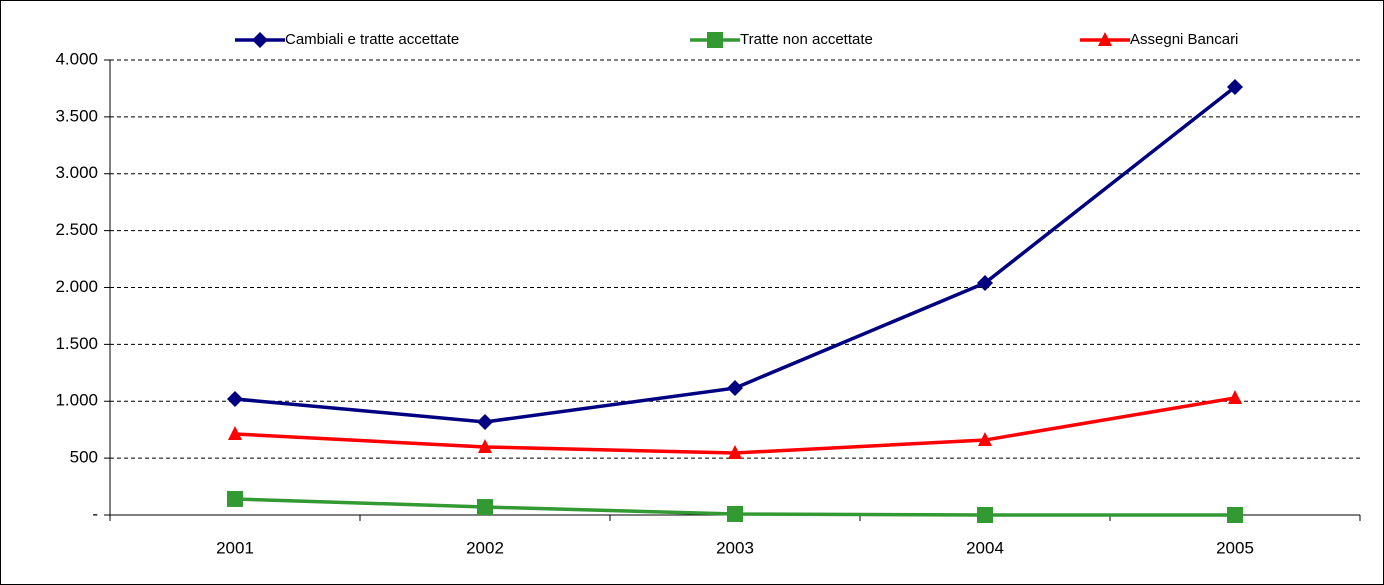 This screenshot has width=1384, height=585. What do you see at coordinates (372, 39) in the screenshot?
I see `legend-label: Cambiali e tratte accettate` at bounding box center [372, 39].